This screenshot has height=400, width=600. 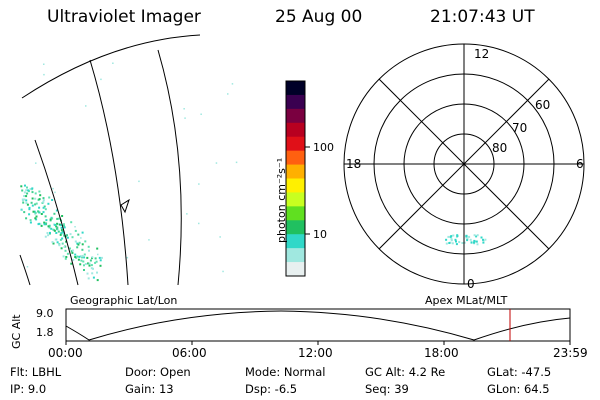 What do you see at coordinates (518, 389) in the screenshot?
I see `glon-status: GLon: 64.5` at bounding box center [518, 389].